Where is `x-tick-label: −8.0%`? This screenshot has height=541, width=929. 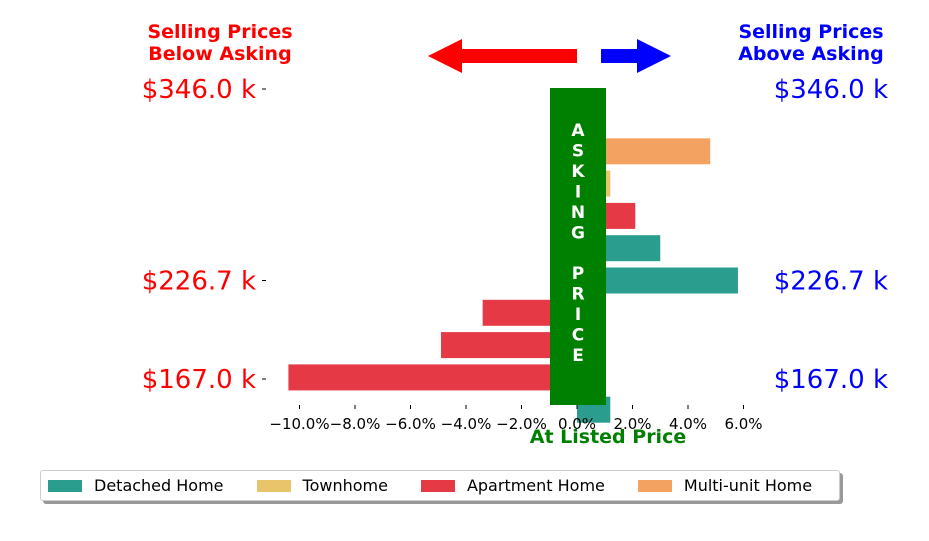 x-tick-label: −8.0% is located at coordinates (355, 424).